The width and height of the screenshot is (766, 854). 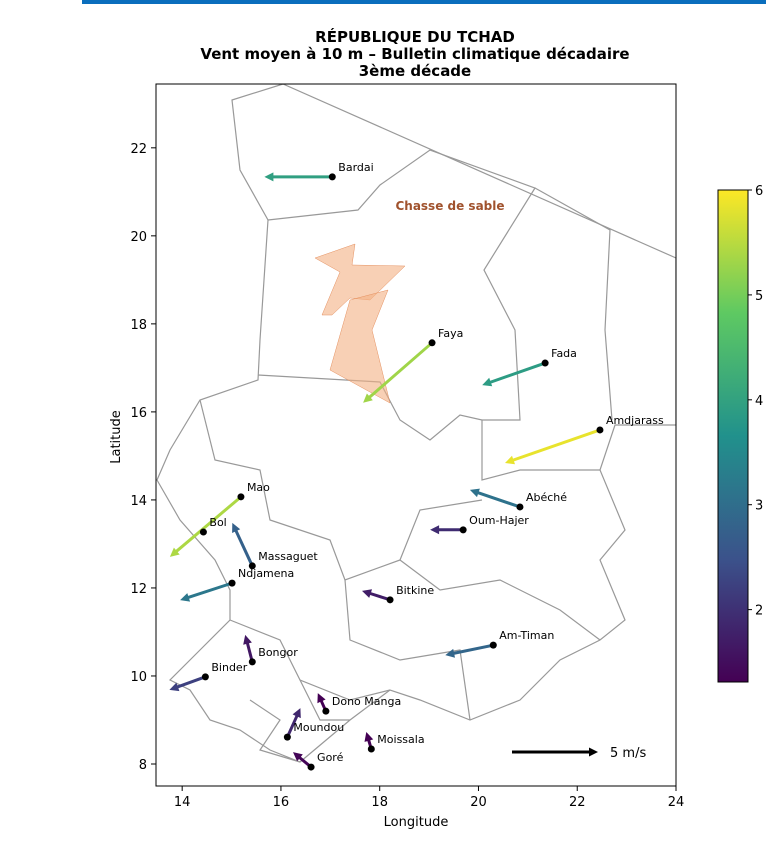 What do you see at coordinates (415, 590) in the screenshot?
I see `station-label: Bitkine` at bounding box center [415, 590].